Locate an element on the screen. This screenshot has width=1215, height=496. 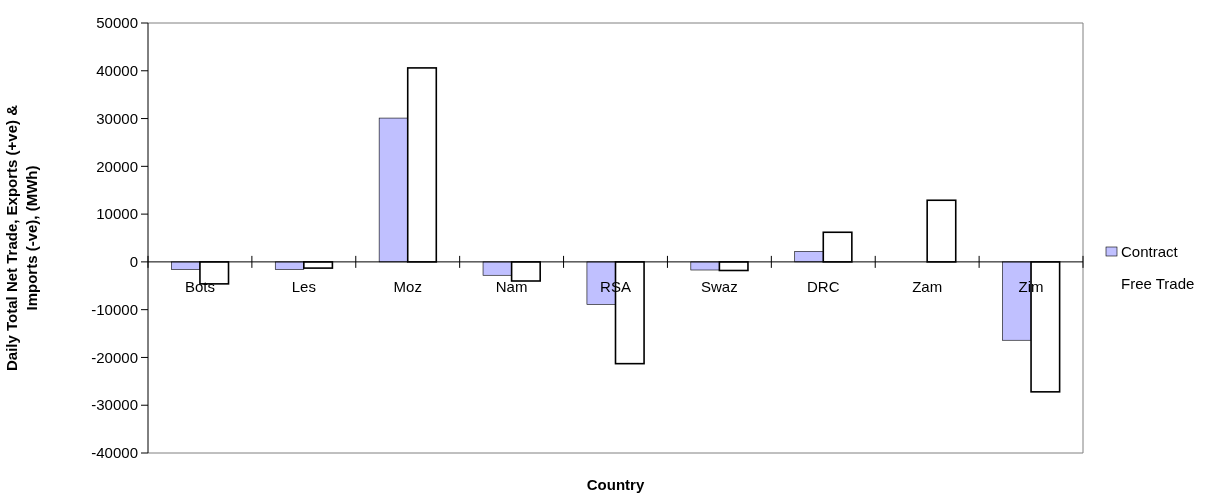
x-tick-label: Les is located at coordinates (303, 286).